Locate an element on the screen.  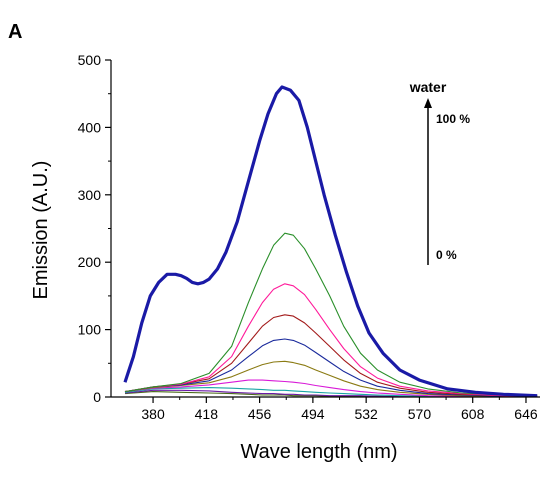
annotation-bottom-label: 0 % is located at coordinates (446, 255).